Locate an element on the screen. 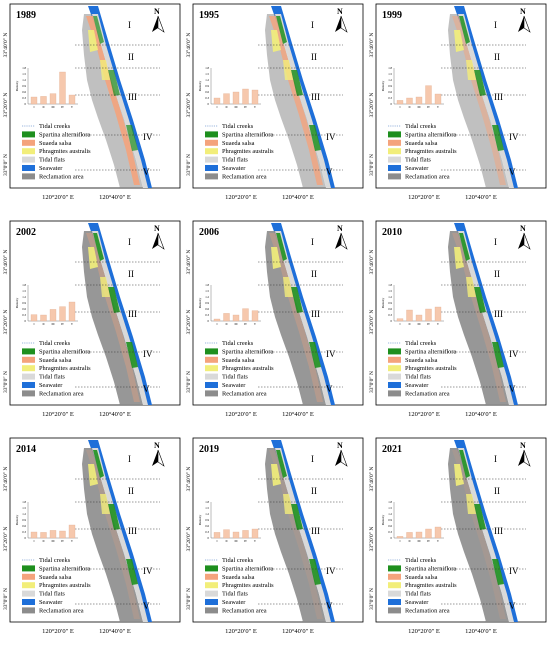  chart-tick-label: 1.2 is located at coordinates (390, 514).